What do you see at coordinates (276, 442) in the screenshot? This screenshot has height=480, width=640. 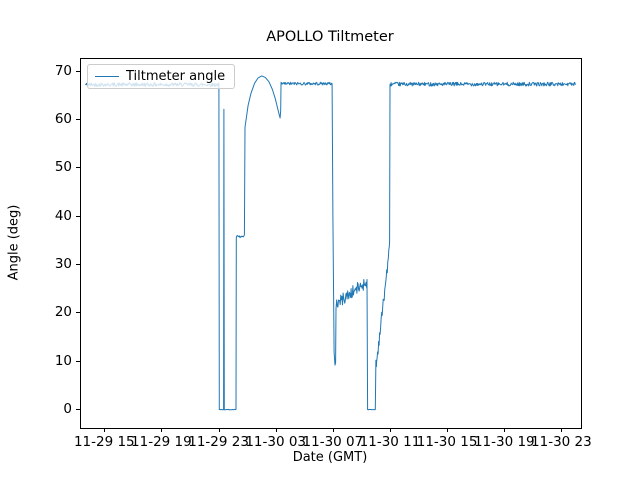 I see `x-tick-label: 11-30 03` at bounding box center [276, 442].